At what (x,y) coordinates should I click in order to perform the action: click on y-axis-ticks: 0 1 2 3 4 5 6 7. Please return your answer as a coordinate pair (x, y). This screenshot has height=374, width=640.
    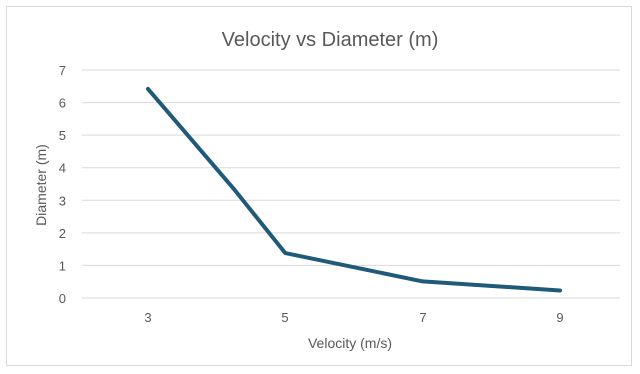
    Looking at the image, I should click on (62, 184).